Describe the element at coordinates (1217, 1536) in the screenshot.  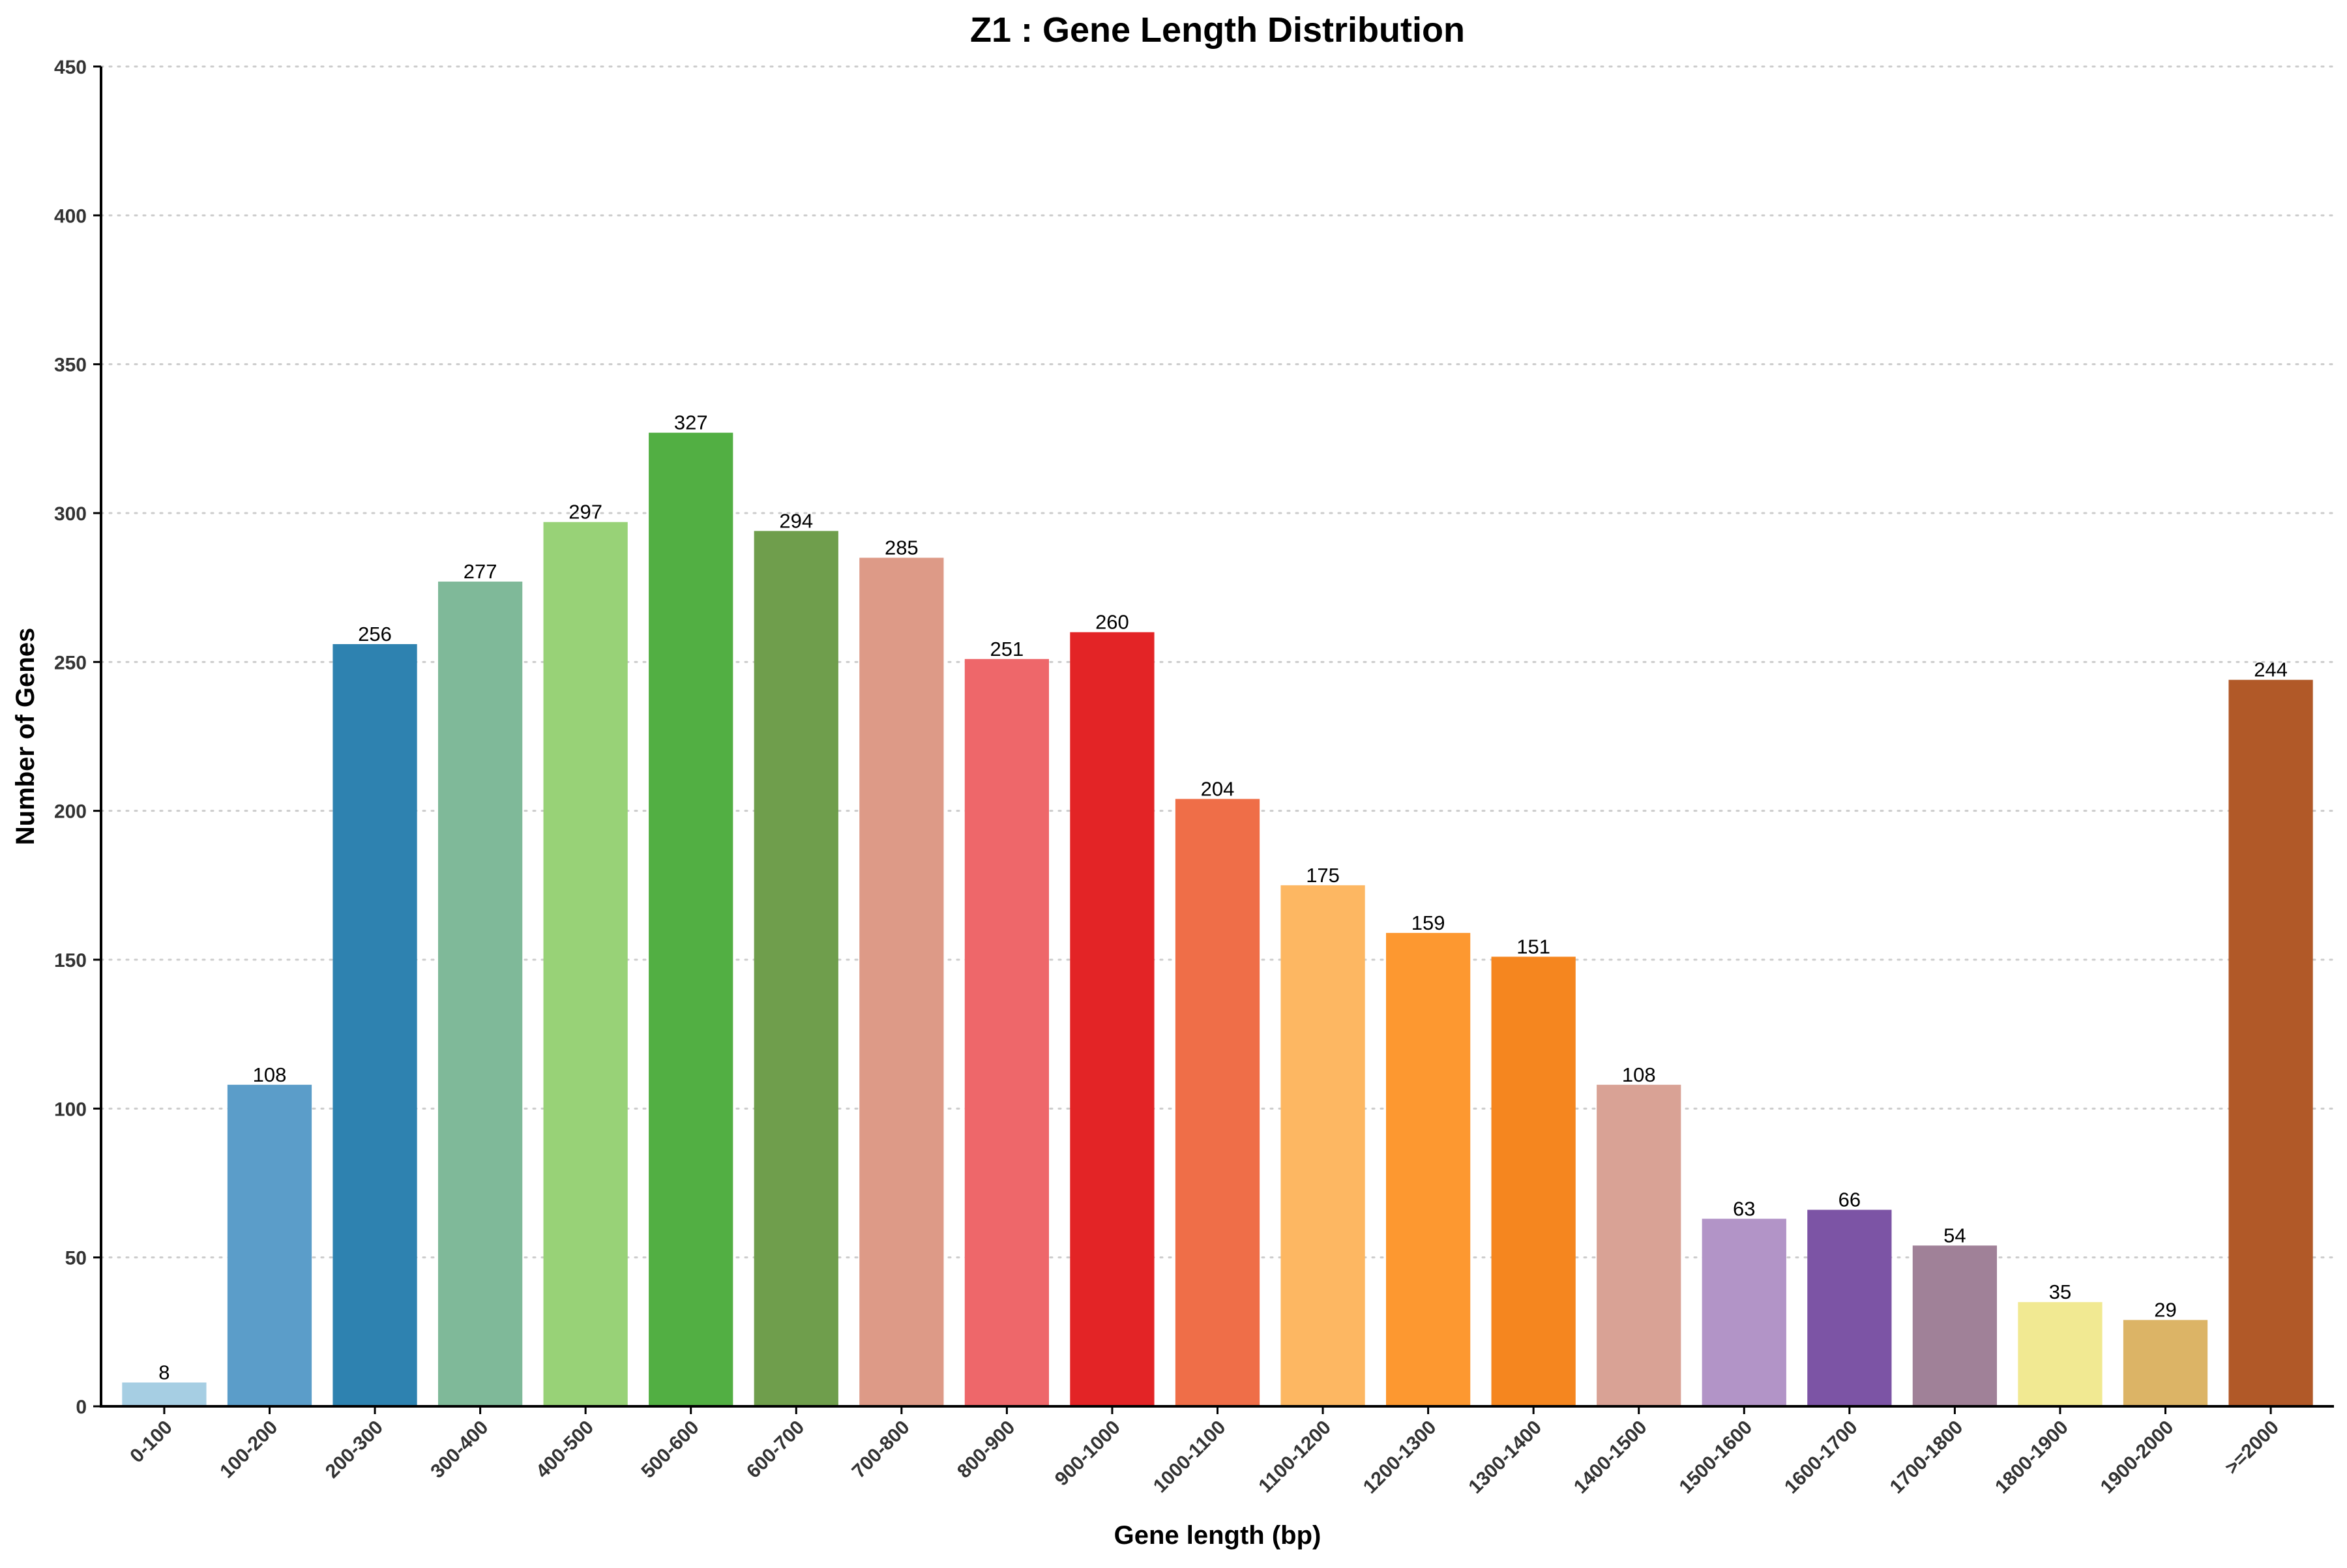
I see `x-axis-label: Gene length (bp)` at that location.